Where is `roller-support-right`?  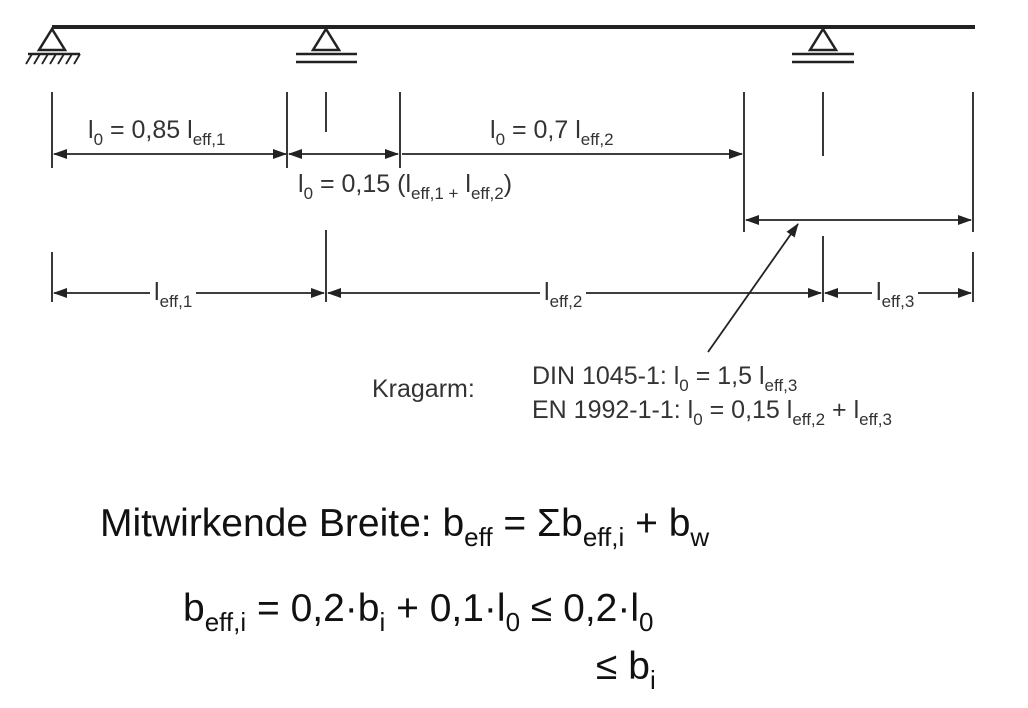
roller-support-right is located at coordinates (823, 45).